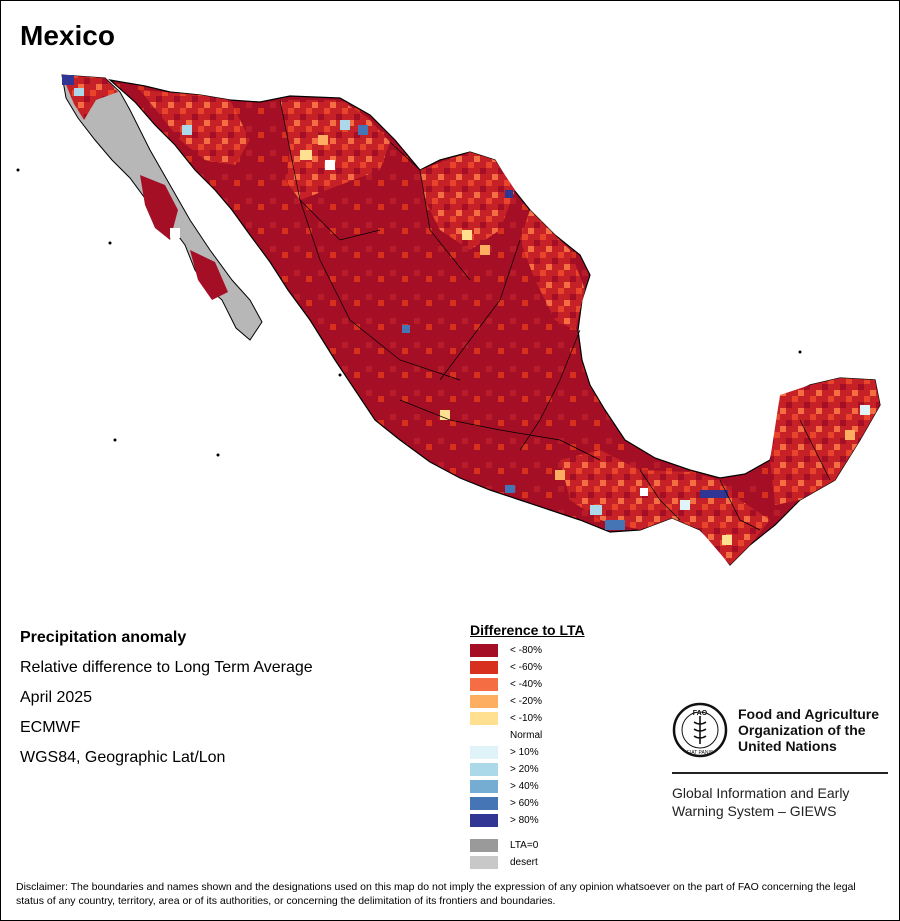 This screenshot has height=921, width=900. What do you see at coordinates (527, 630) in the screenshot?
I see `legend-title: Difference to LTA` at bounding box center [527, 630].